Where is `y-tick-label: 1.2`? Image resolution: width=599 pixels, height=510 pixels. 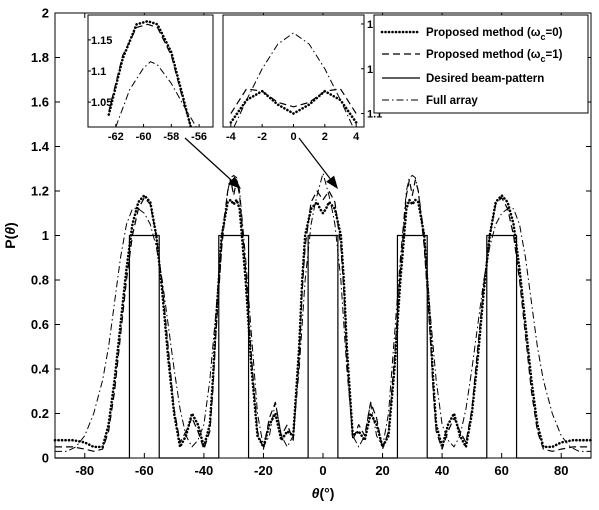 y-tick-label: 1.2 is located at coordinates (40, 191).